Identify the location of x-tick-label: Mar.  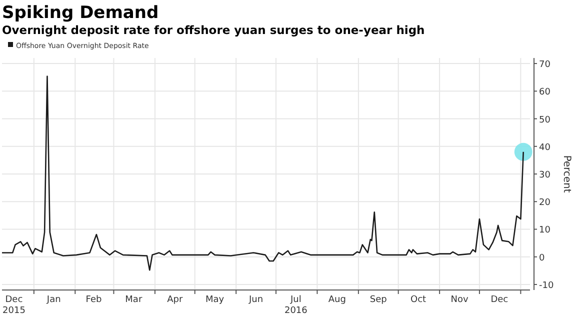
(133, 300).